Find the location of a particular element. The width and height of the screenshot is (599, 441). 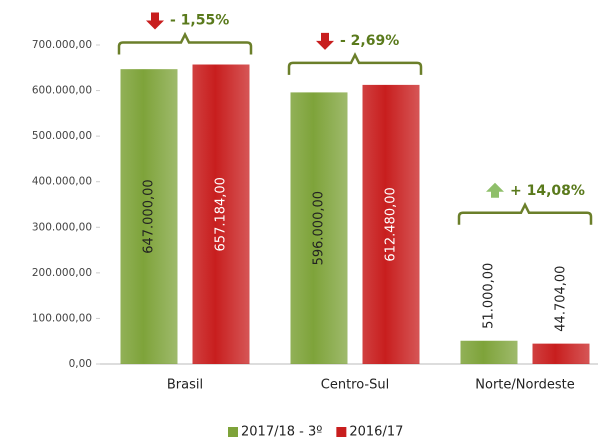

y-tick-label: 700.000,00 is located at coordinates (62, 45).